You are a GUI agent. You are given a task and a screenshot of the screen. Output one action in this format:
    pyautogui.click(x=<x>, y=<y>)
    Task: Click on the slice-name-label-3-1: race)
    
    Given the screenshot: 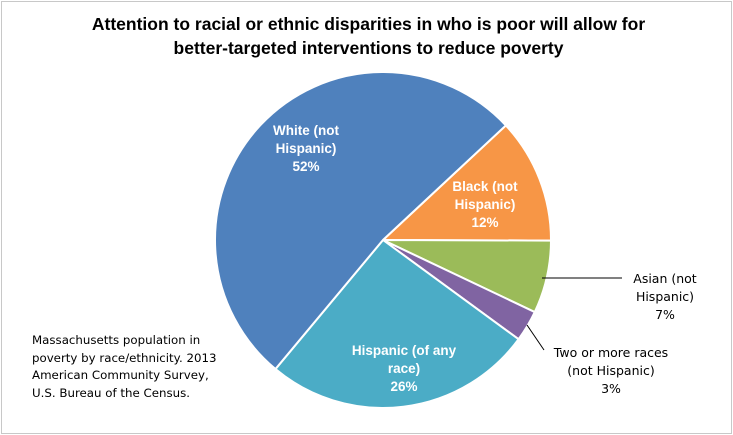 What is the action you would take?
    pyautogui.click(x=404, y=368)
    